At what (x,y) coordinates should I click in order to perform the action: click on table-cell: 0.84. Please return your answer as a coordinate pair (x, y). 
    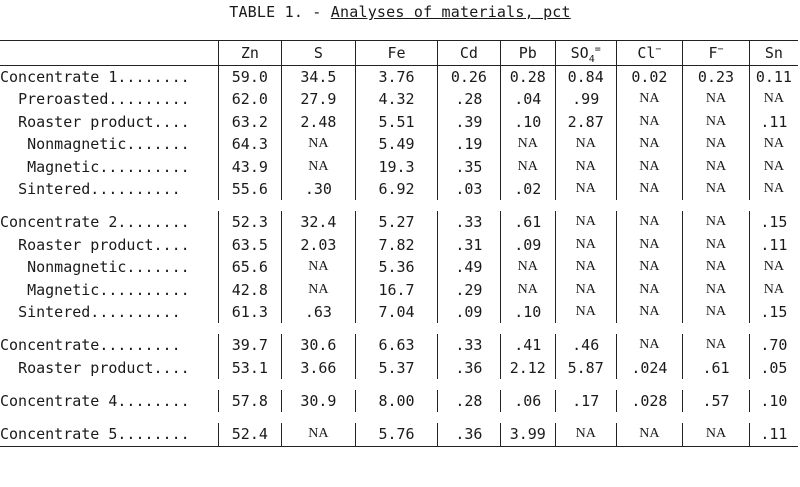
    Looking at the image, I should click on (585, 77).